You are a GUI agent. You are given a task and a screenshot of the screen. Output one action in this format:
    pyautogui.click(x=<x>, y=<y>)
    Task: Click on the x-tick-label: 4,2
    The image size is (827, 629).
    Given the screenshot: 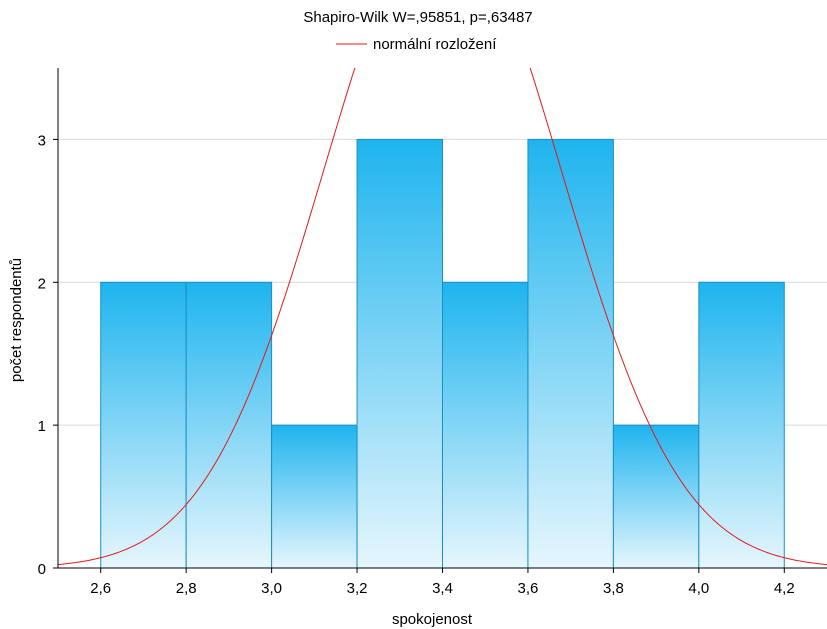 What is the action you would take?
    pyautogui.click(x=784, y=588)
    